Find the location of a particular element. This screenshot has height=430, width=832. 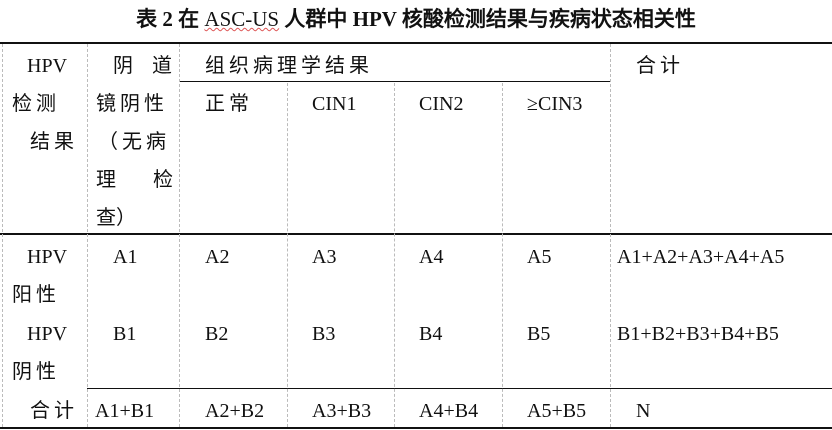

header-colposcopy-3: （无病 is located at coordinates (134, 142).